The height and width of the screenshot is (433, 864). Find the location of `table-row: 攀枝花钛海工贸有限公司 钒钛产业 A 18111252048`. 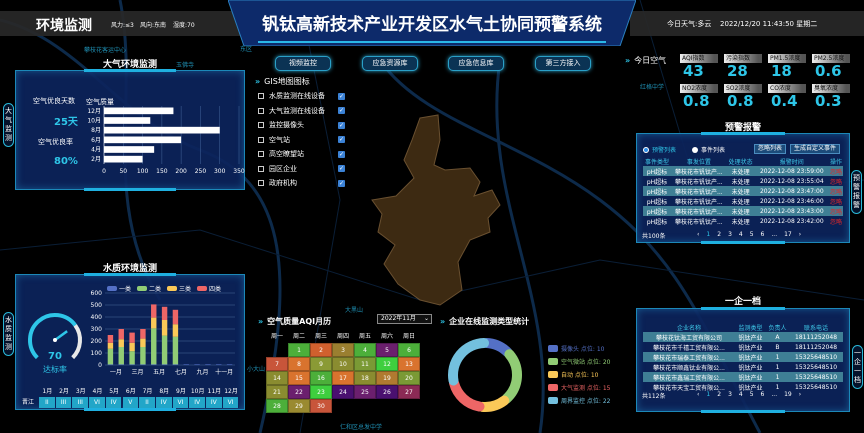

table-row: 攀枝花钛海工贸有限公司 钒钛产业 A 18111252048 is located at coordinates (743, 337).